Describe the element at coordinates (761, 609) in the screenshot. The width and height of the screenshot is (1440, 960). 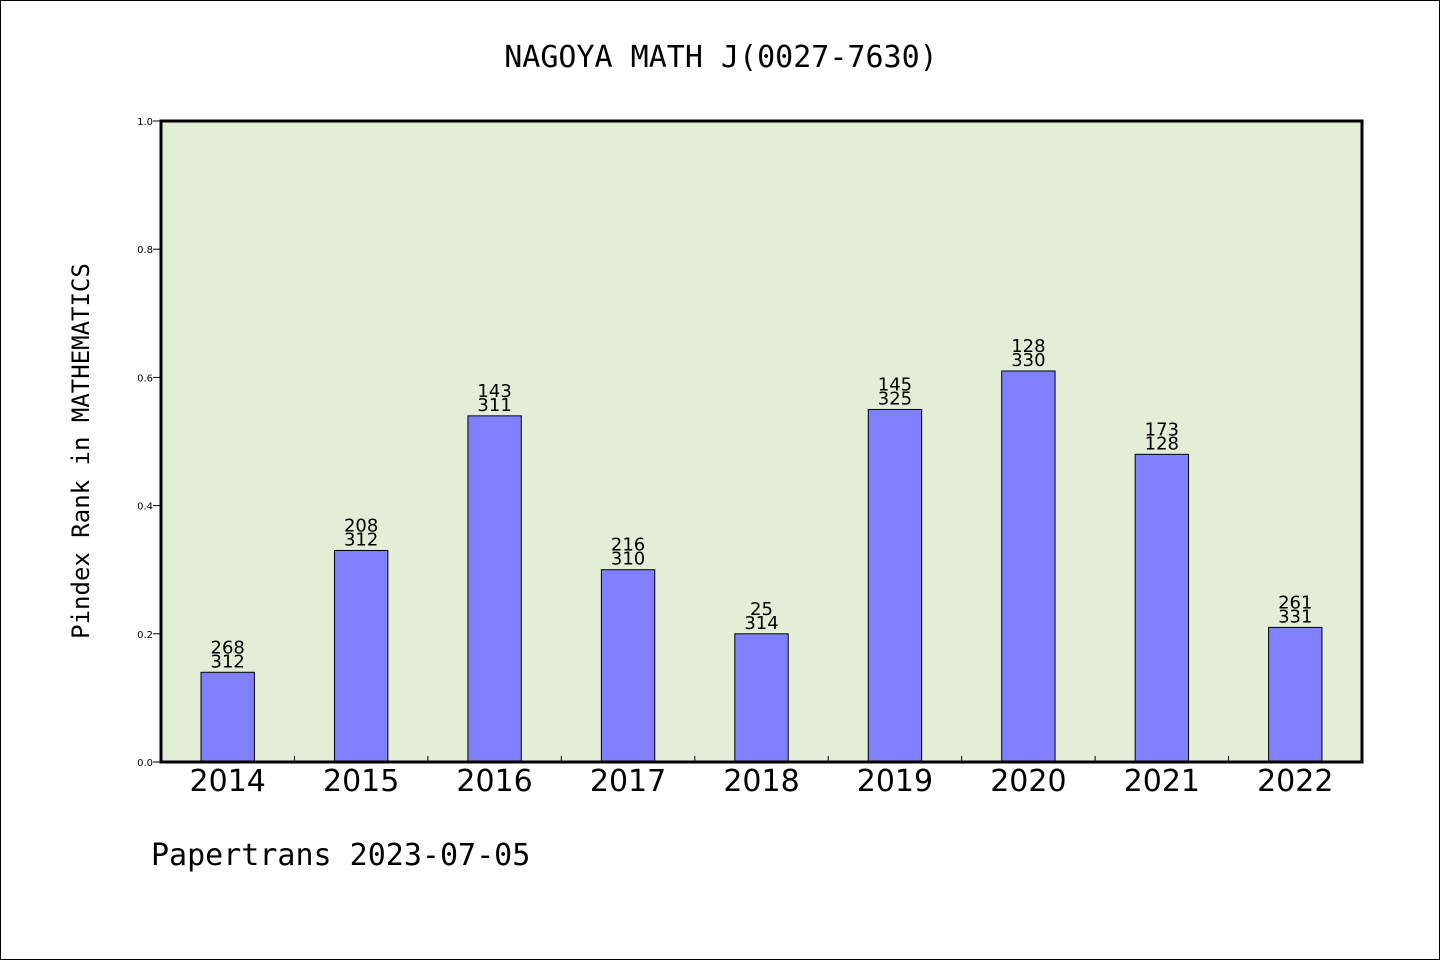
I see `data-label-top: 25` at that location.